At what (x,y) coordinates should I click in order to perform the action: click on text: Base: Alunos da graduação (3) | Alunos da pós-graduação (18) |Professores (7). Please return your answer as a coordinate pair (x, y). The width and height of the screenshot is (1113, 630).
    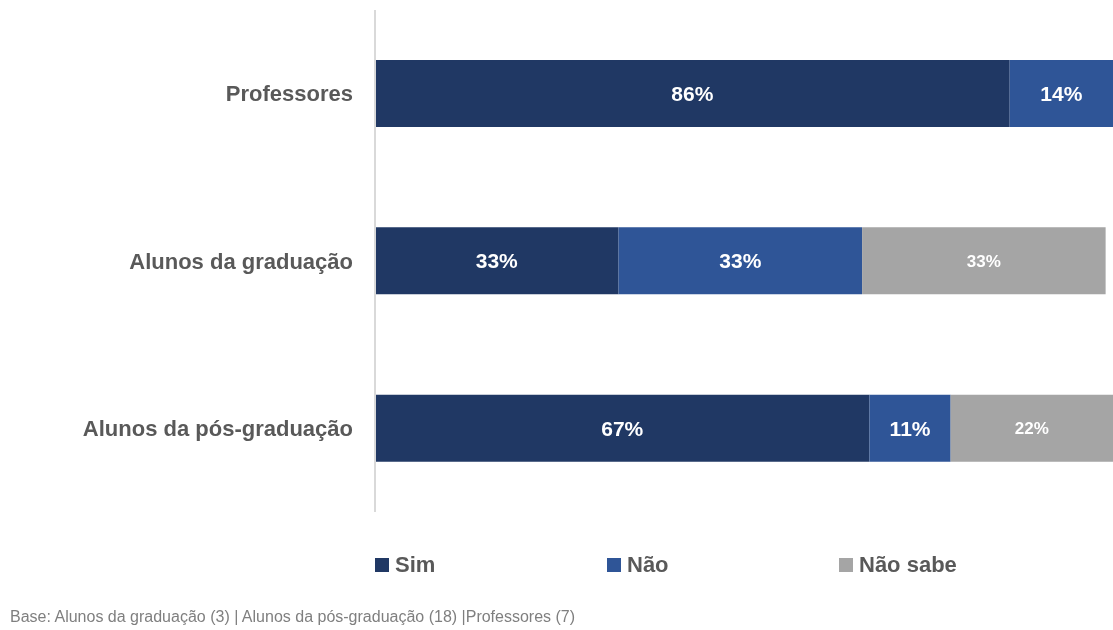
    Looking at the image, I should click on (293, 617).